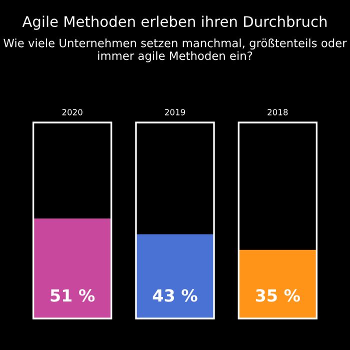 This screenshot has height=350, width=350. I want to click on x-tick-label: 2020, so click(72, 112).